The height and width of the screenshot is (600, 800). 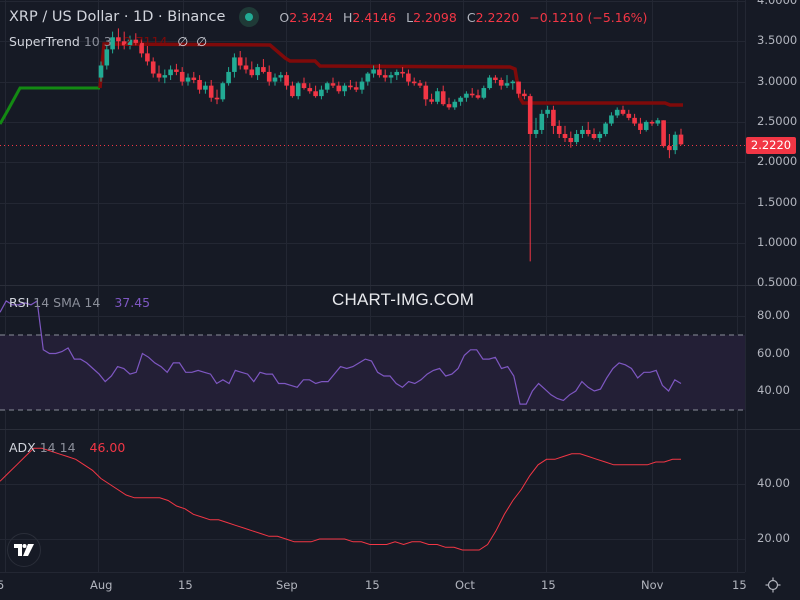 I want to click on rsi-band, so click(x=372, y=372).